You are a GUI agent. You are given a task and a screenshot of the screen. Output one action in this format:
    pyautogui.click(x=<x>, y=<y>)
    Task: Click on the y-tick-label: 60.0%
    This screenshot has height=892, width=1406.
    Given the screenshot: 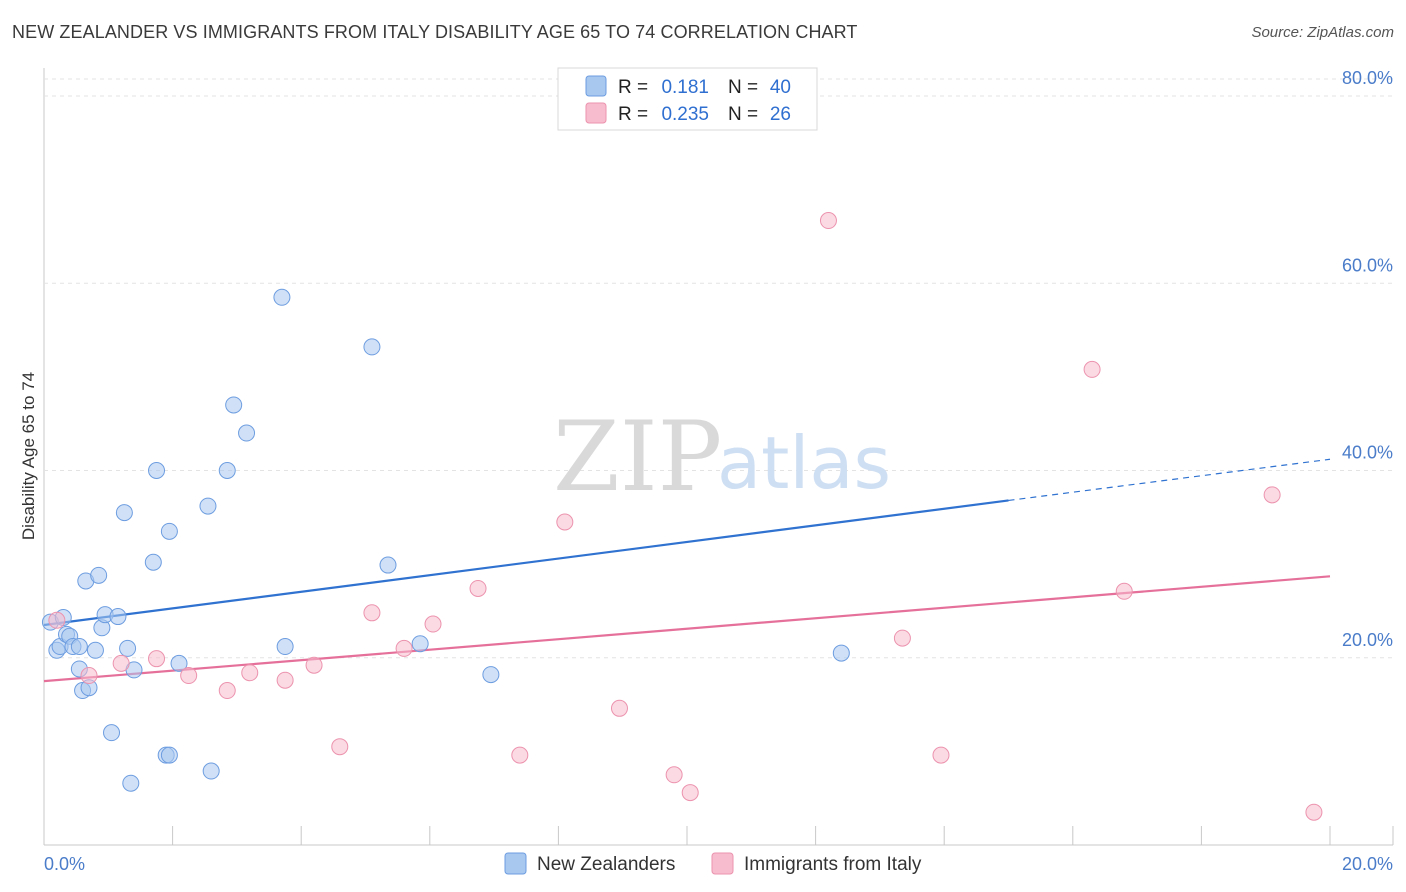 What is the action you would take?
    pyautogui.click(x=1367, y=265)
    